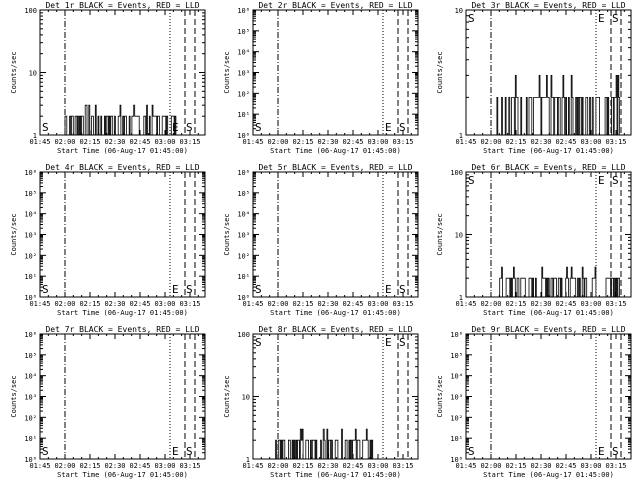 The image size is (640, 480). I want to click on y-tick-label: 10³, so click(30, 236).